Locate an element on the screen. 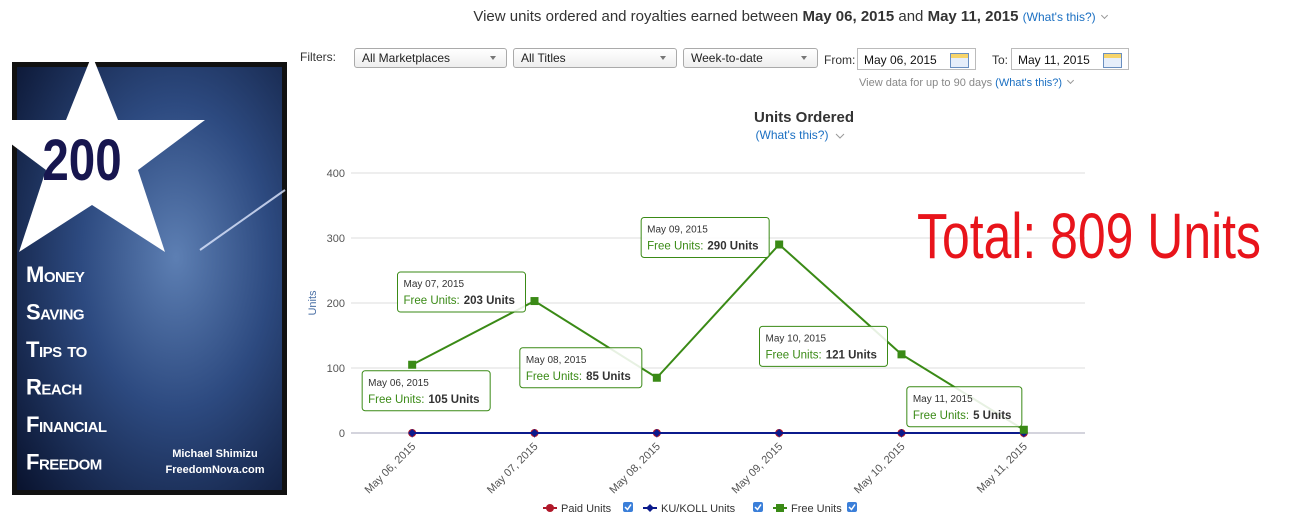  period-select: Week-to-date is located at coordinates (750, 58).